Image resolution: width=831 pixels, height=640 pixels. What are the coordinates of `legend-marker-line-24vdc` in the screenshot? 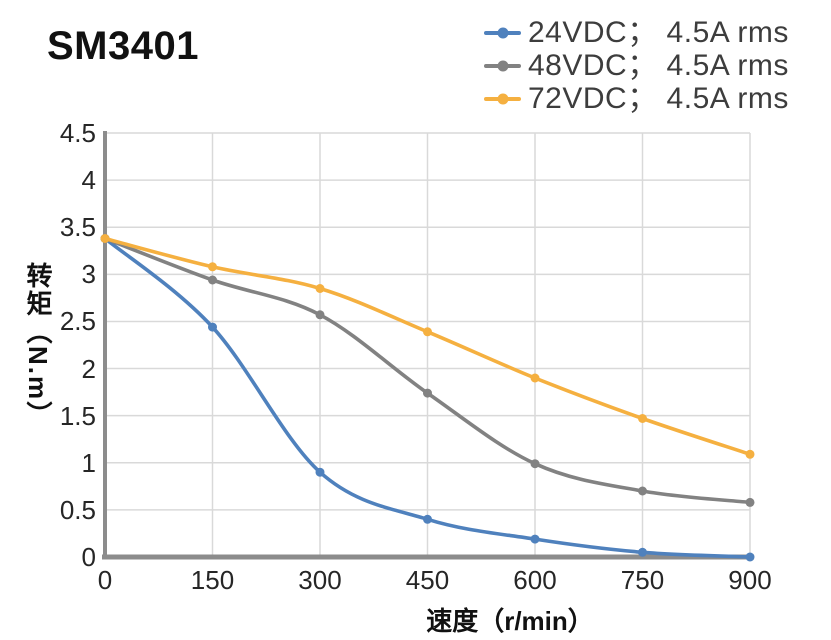 It's located at (502, 32).